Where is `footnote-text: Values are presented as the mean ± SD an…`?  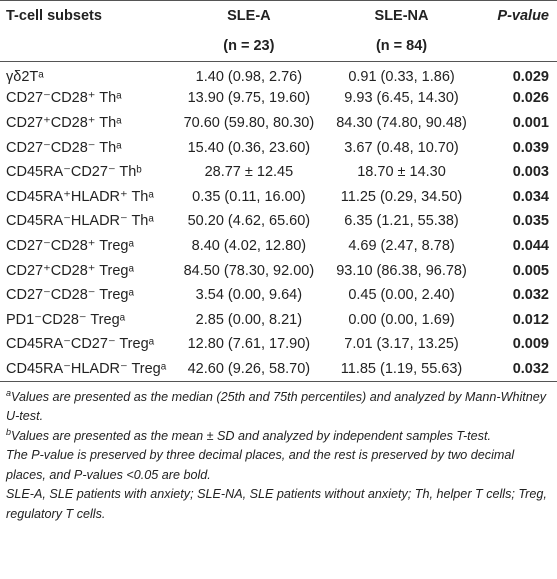 footnote-text: Values are presented as the mean ± SD an… is located at coordinates (251, 435).